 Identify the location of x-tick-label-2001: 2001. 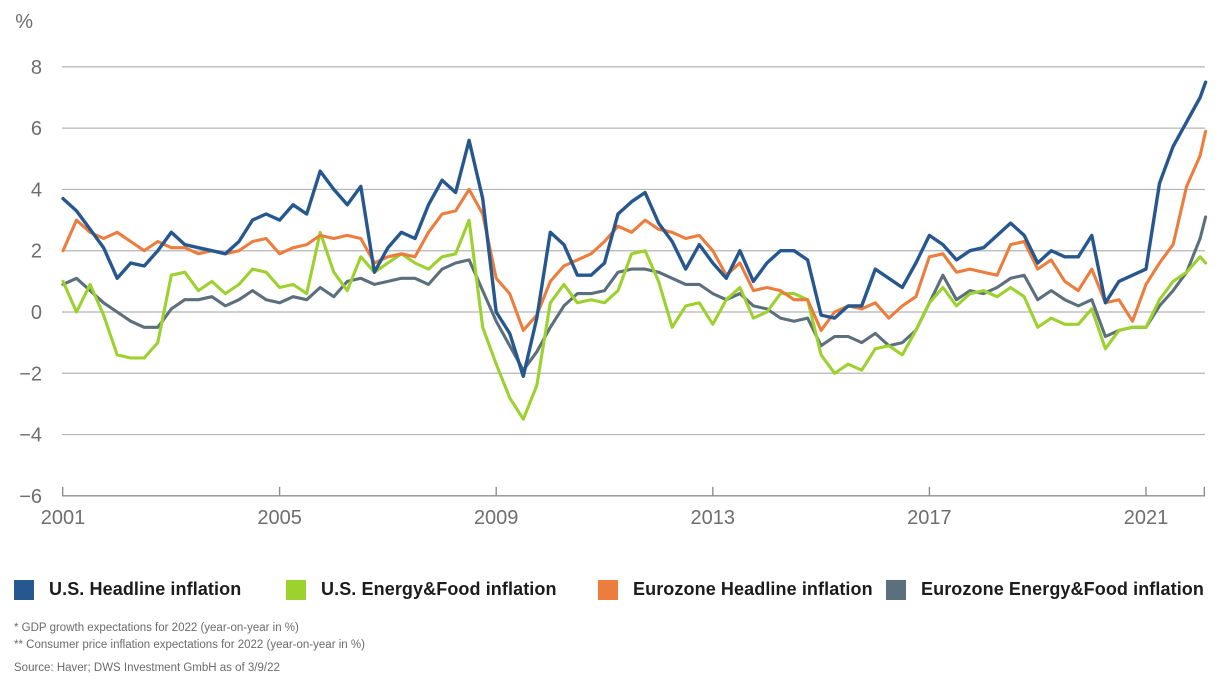
(63, 518).